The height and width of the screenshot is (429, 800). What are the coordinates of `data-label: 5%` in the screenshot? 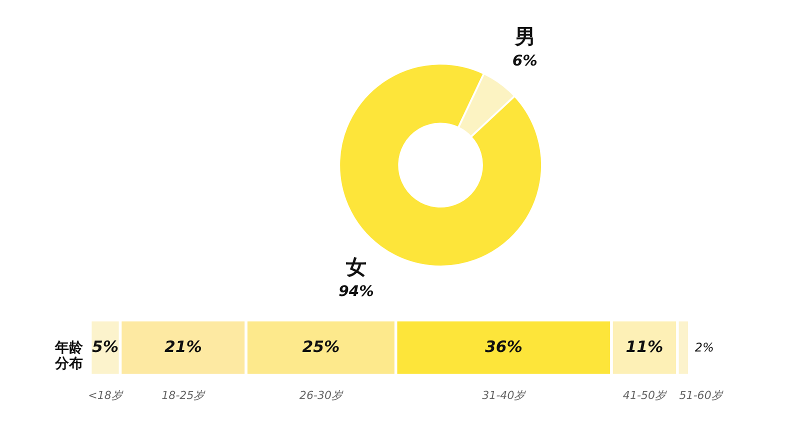 It's located at (105, 346).